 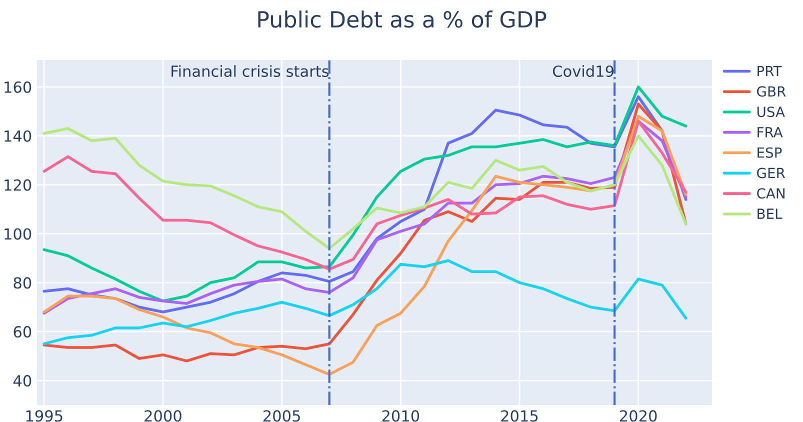 What do you see at coordinates (771, 91) in the screenshot?
I see `legend-label: GBR` at bounding box center [771, 91].